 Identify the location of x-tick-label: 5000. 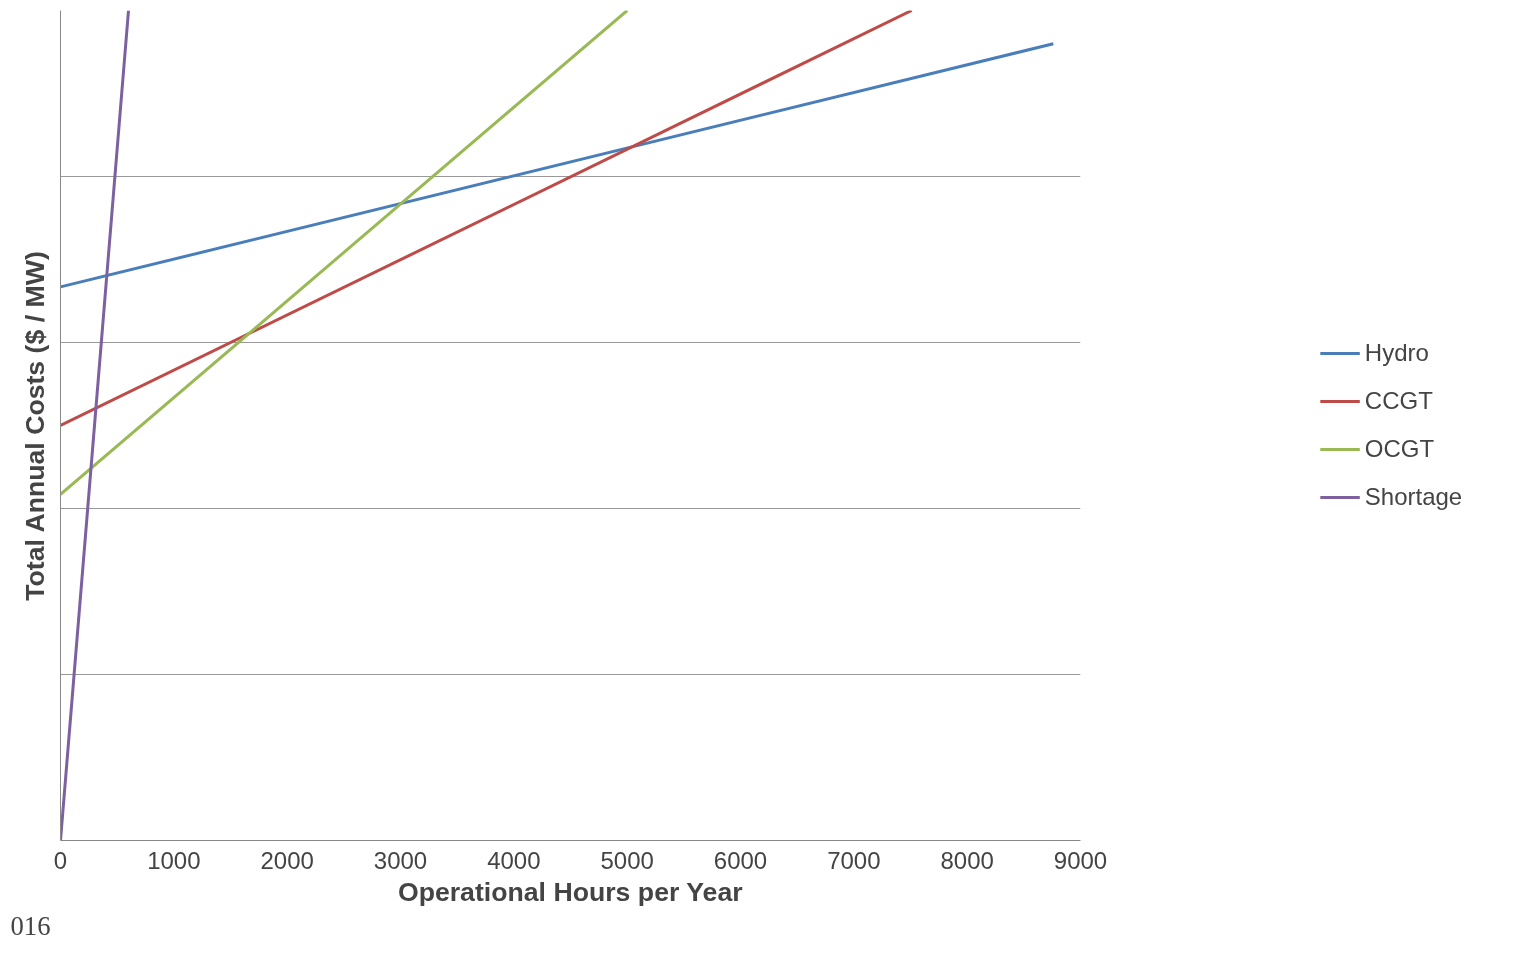
(627, 860).